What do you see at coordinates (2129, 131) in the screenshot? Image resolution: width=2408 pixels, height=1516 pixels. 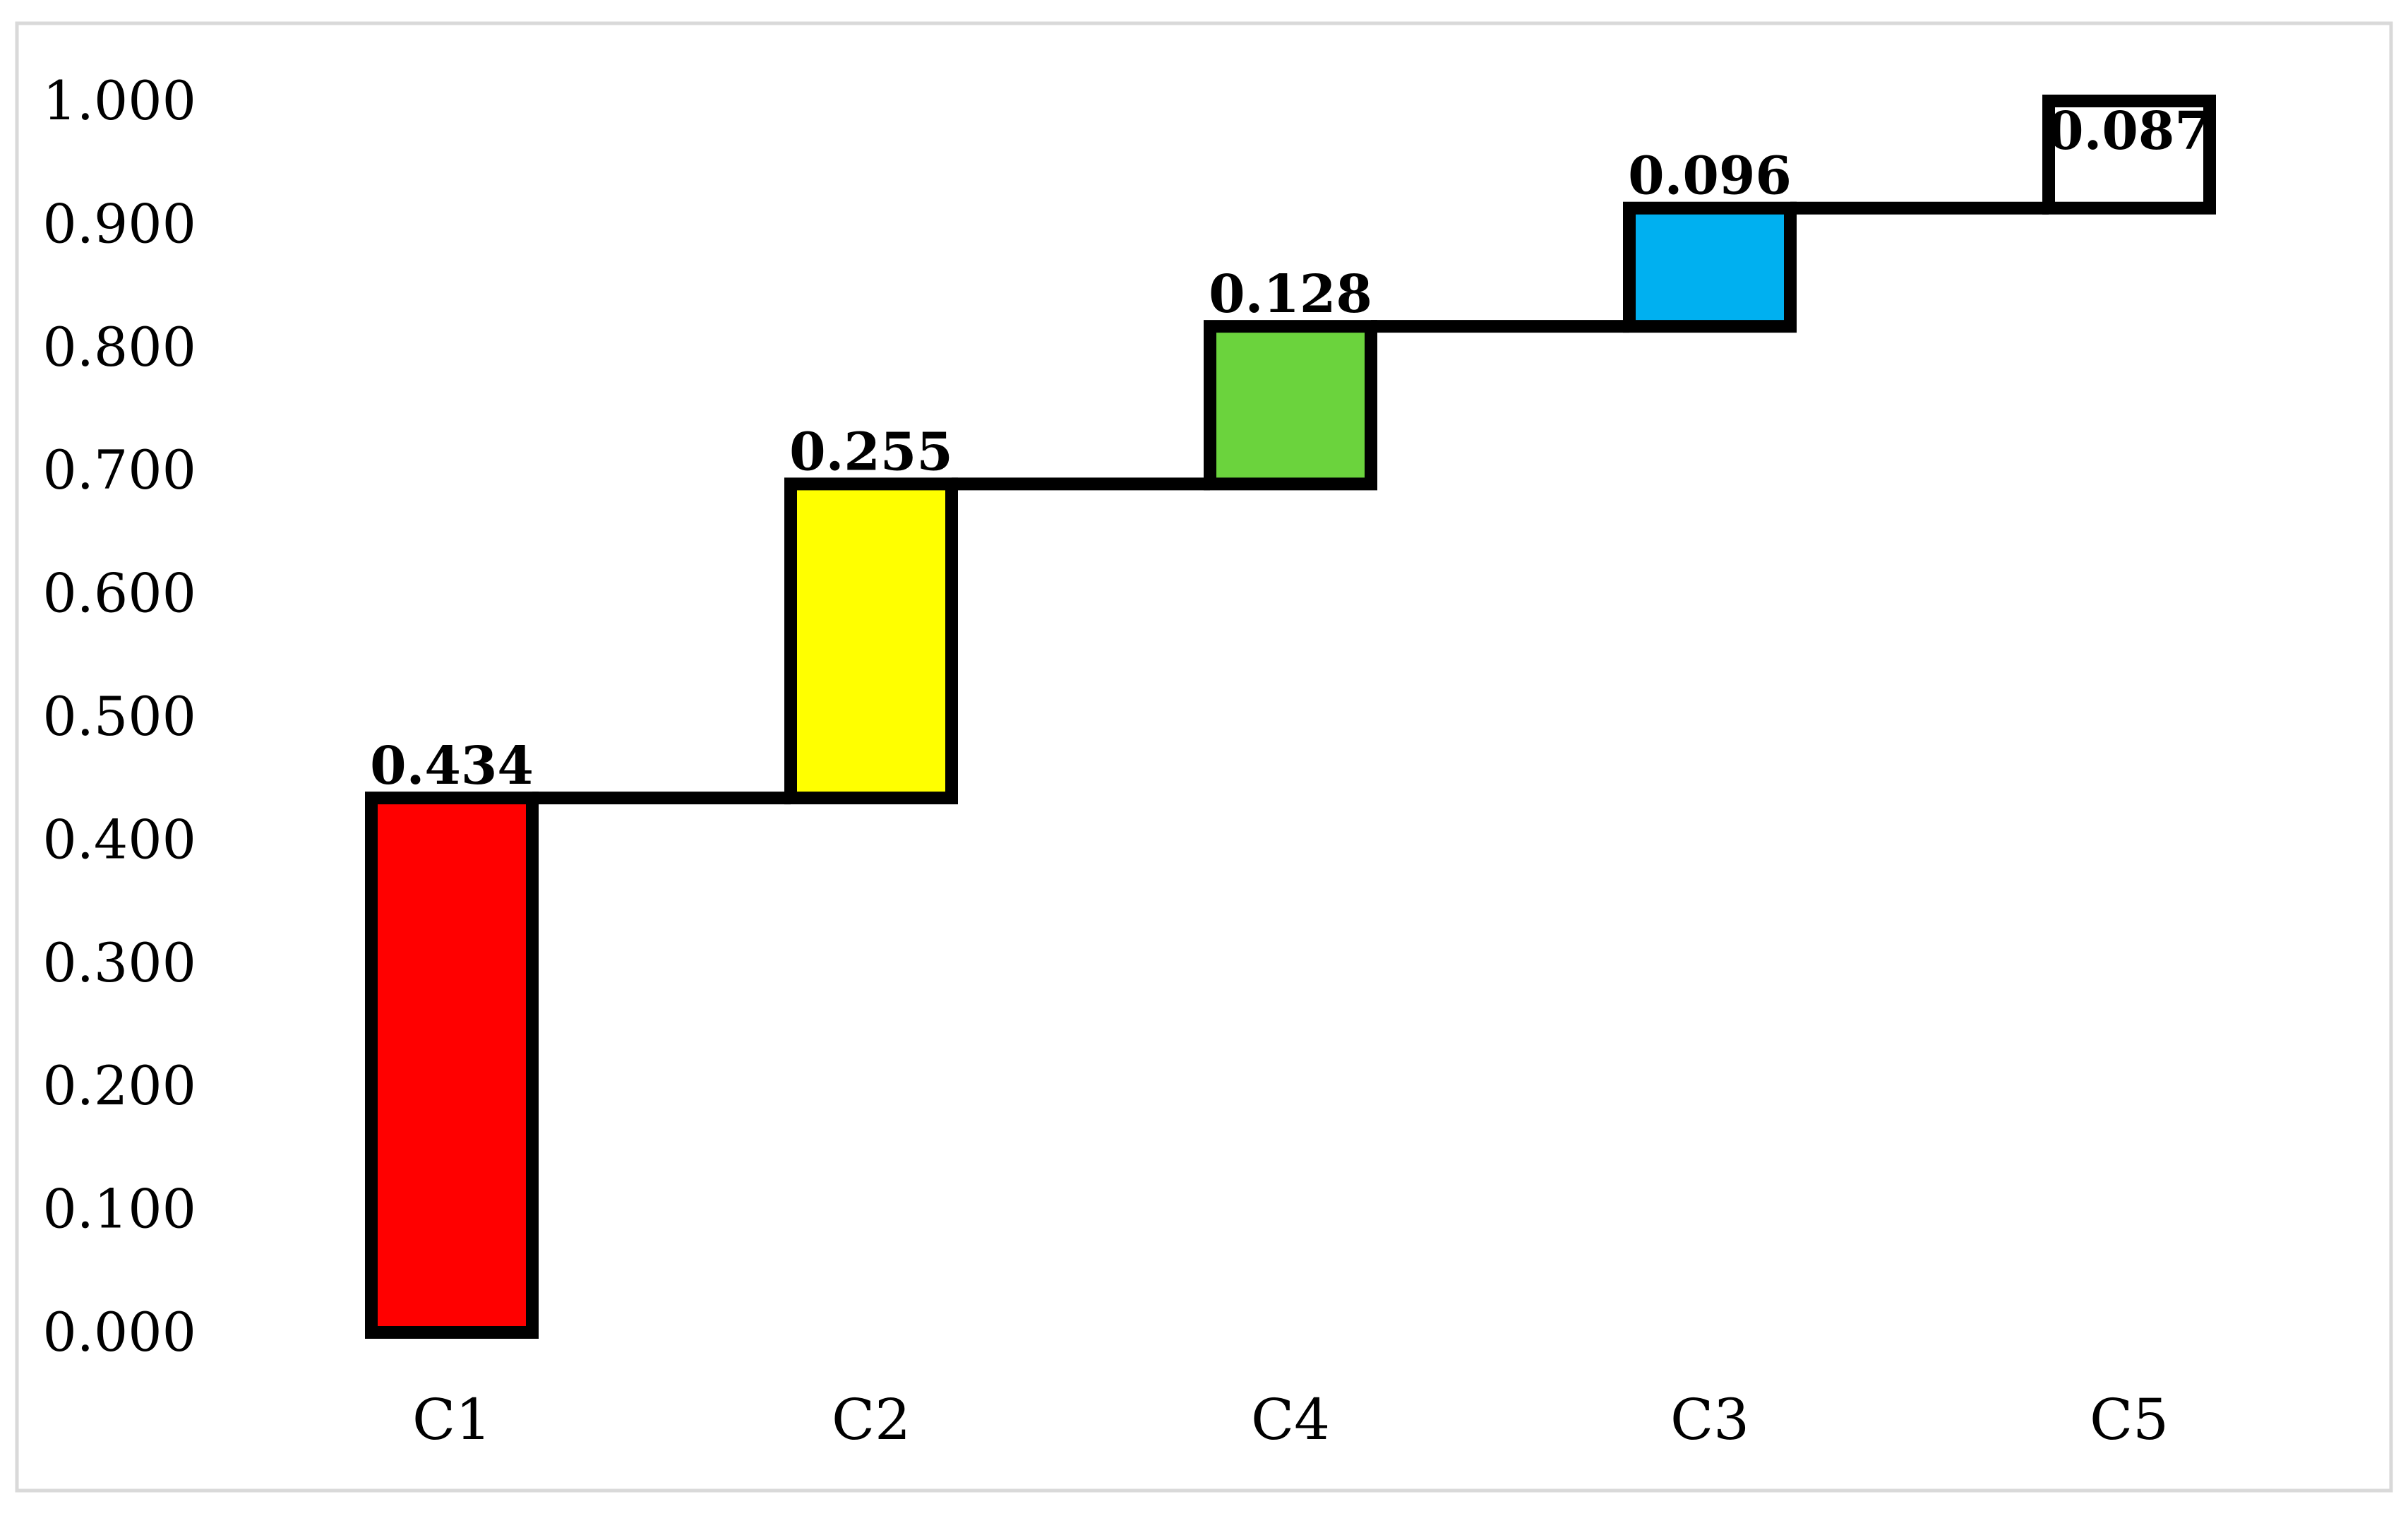 I see `data-label: 0.087` at bounding box center [2129, 131].